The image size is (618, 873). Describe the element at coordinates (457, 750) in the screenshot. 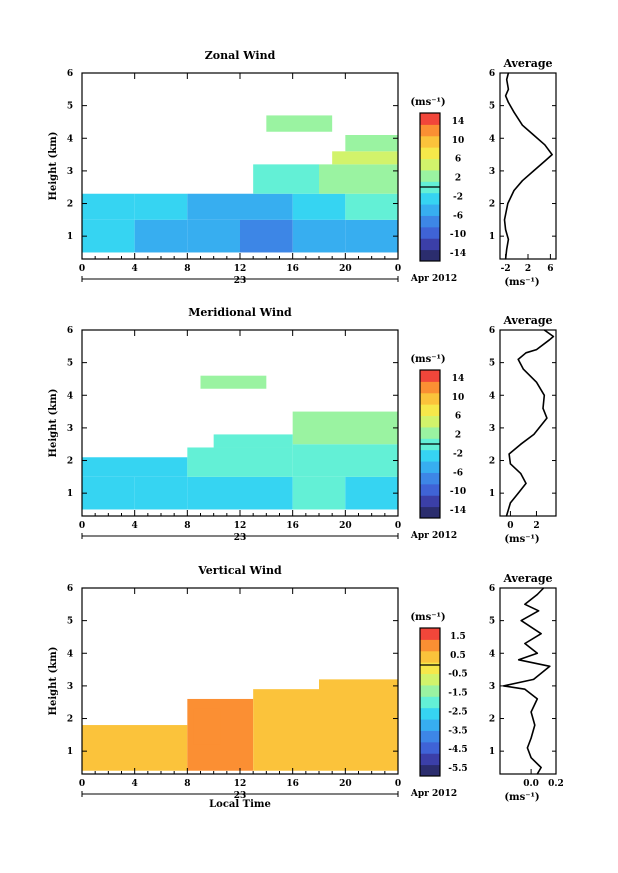

I see `colorbar-tick-label: -4.5` at that location.